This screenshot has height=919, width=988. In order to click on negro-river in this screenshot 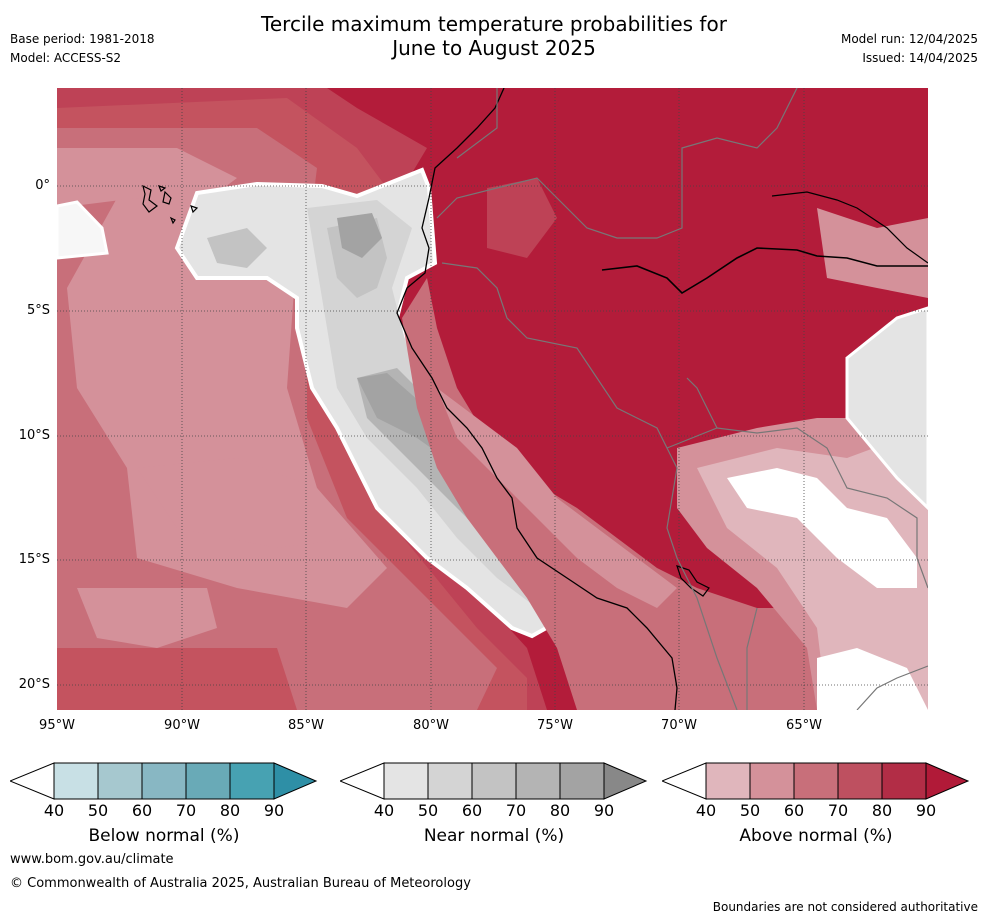, I will do `click(849, 227)`.